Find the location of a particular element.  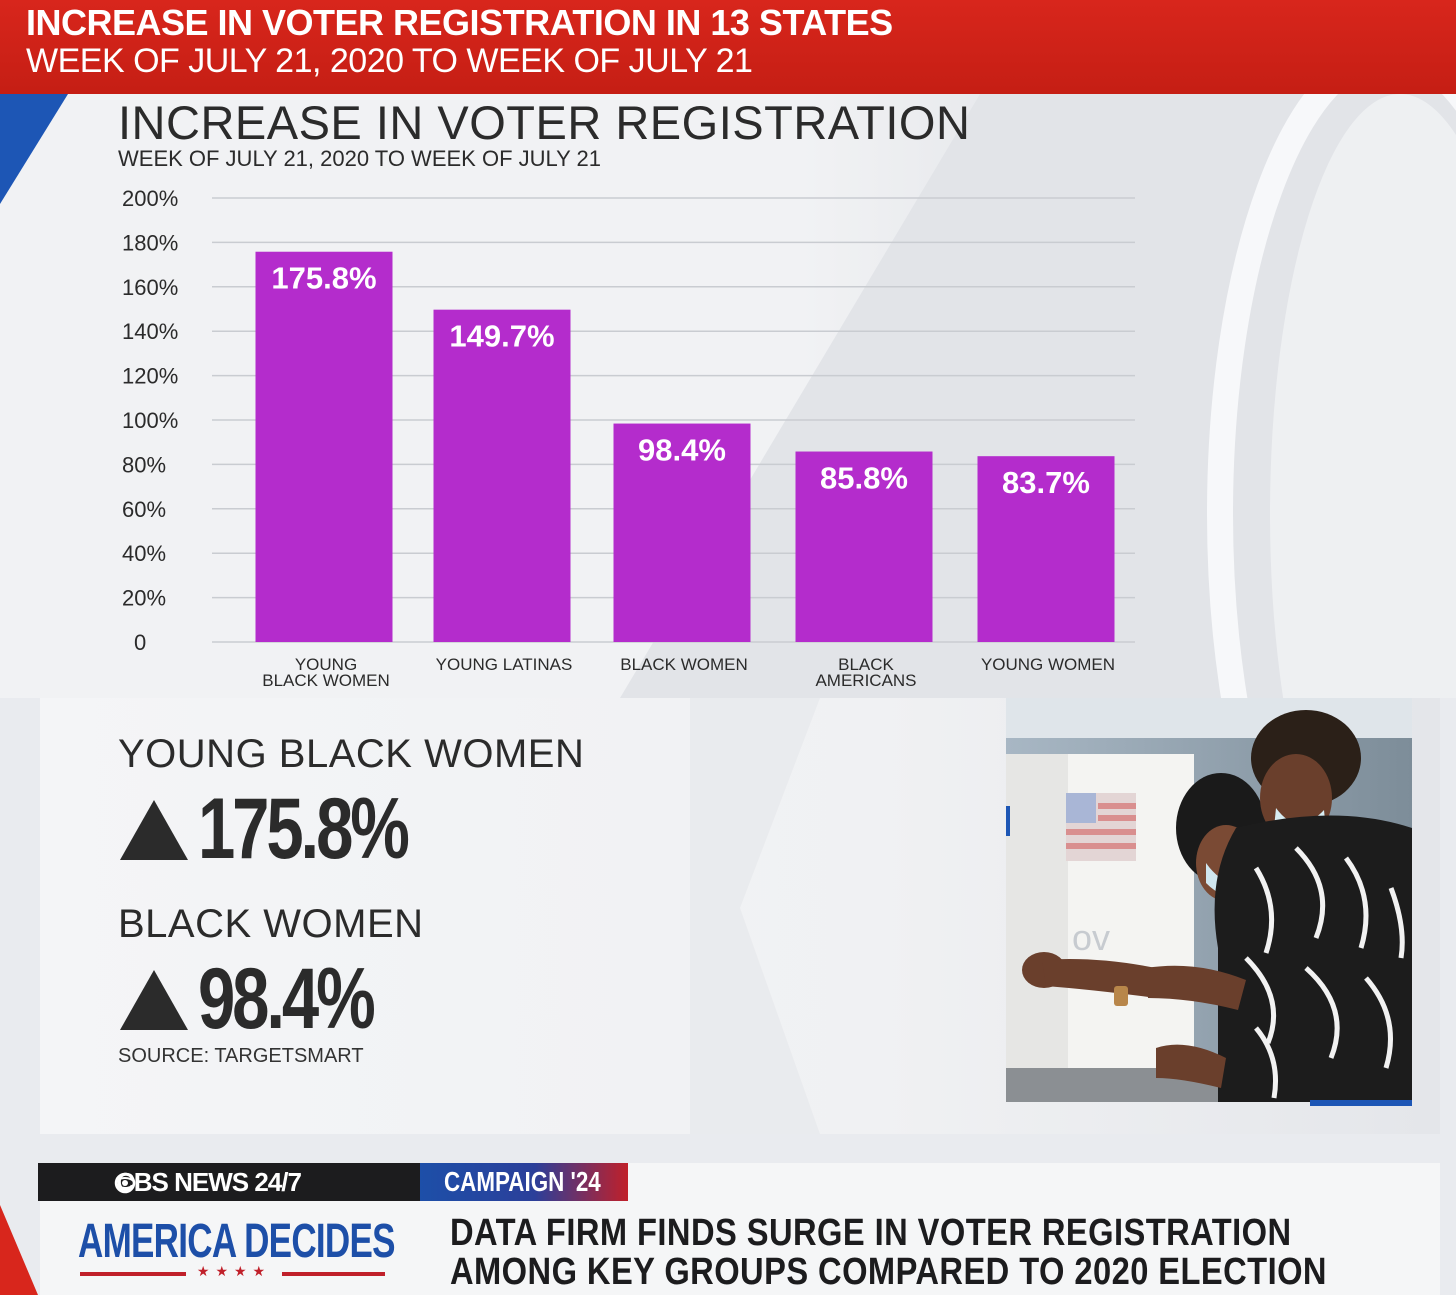

x-category-label: BLACK is located at coordinates (866, 664).